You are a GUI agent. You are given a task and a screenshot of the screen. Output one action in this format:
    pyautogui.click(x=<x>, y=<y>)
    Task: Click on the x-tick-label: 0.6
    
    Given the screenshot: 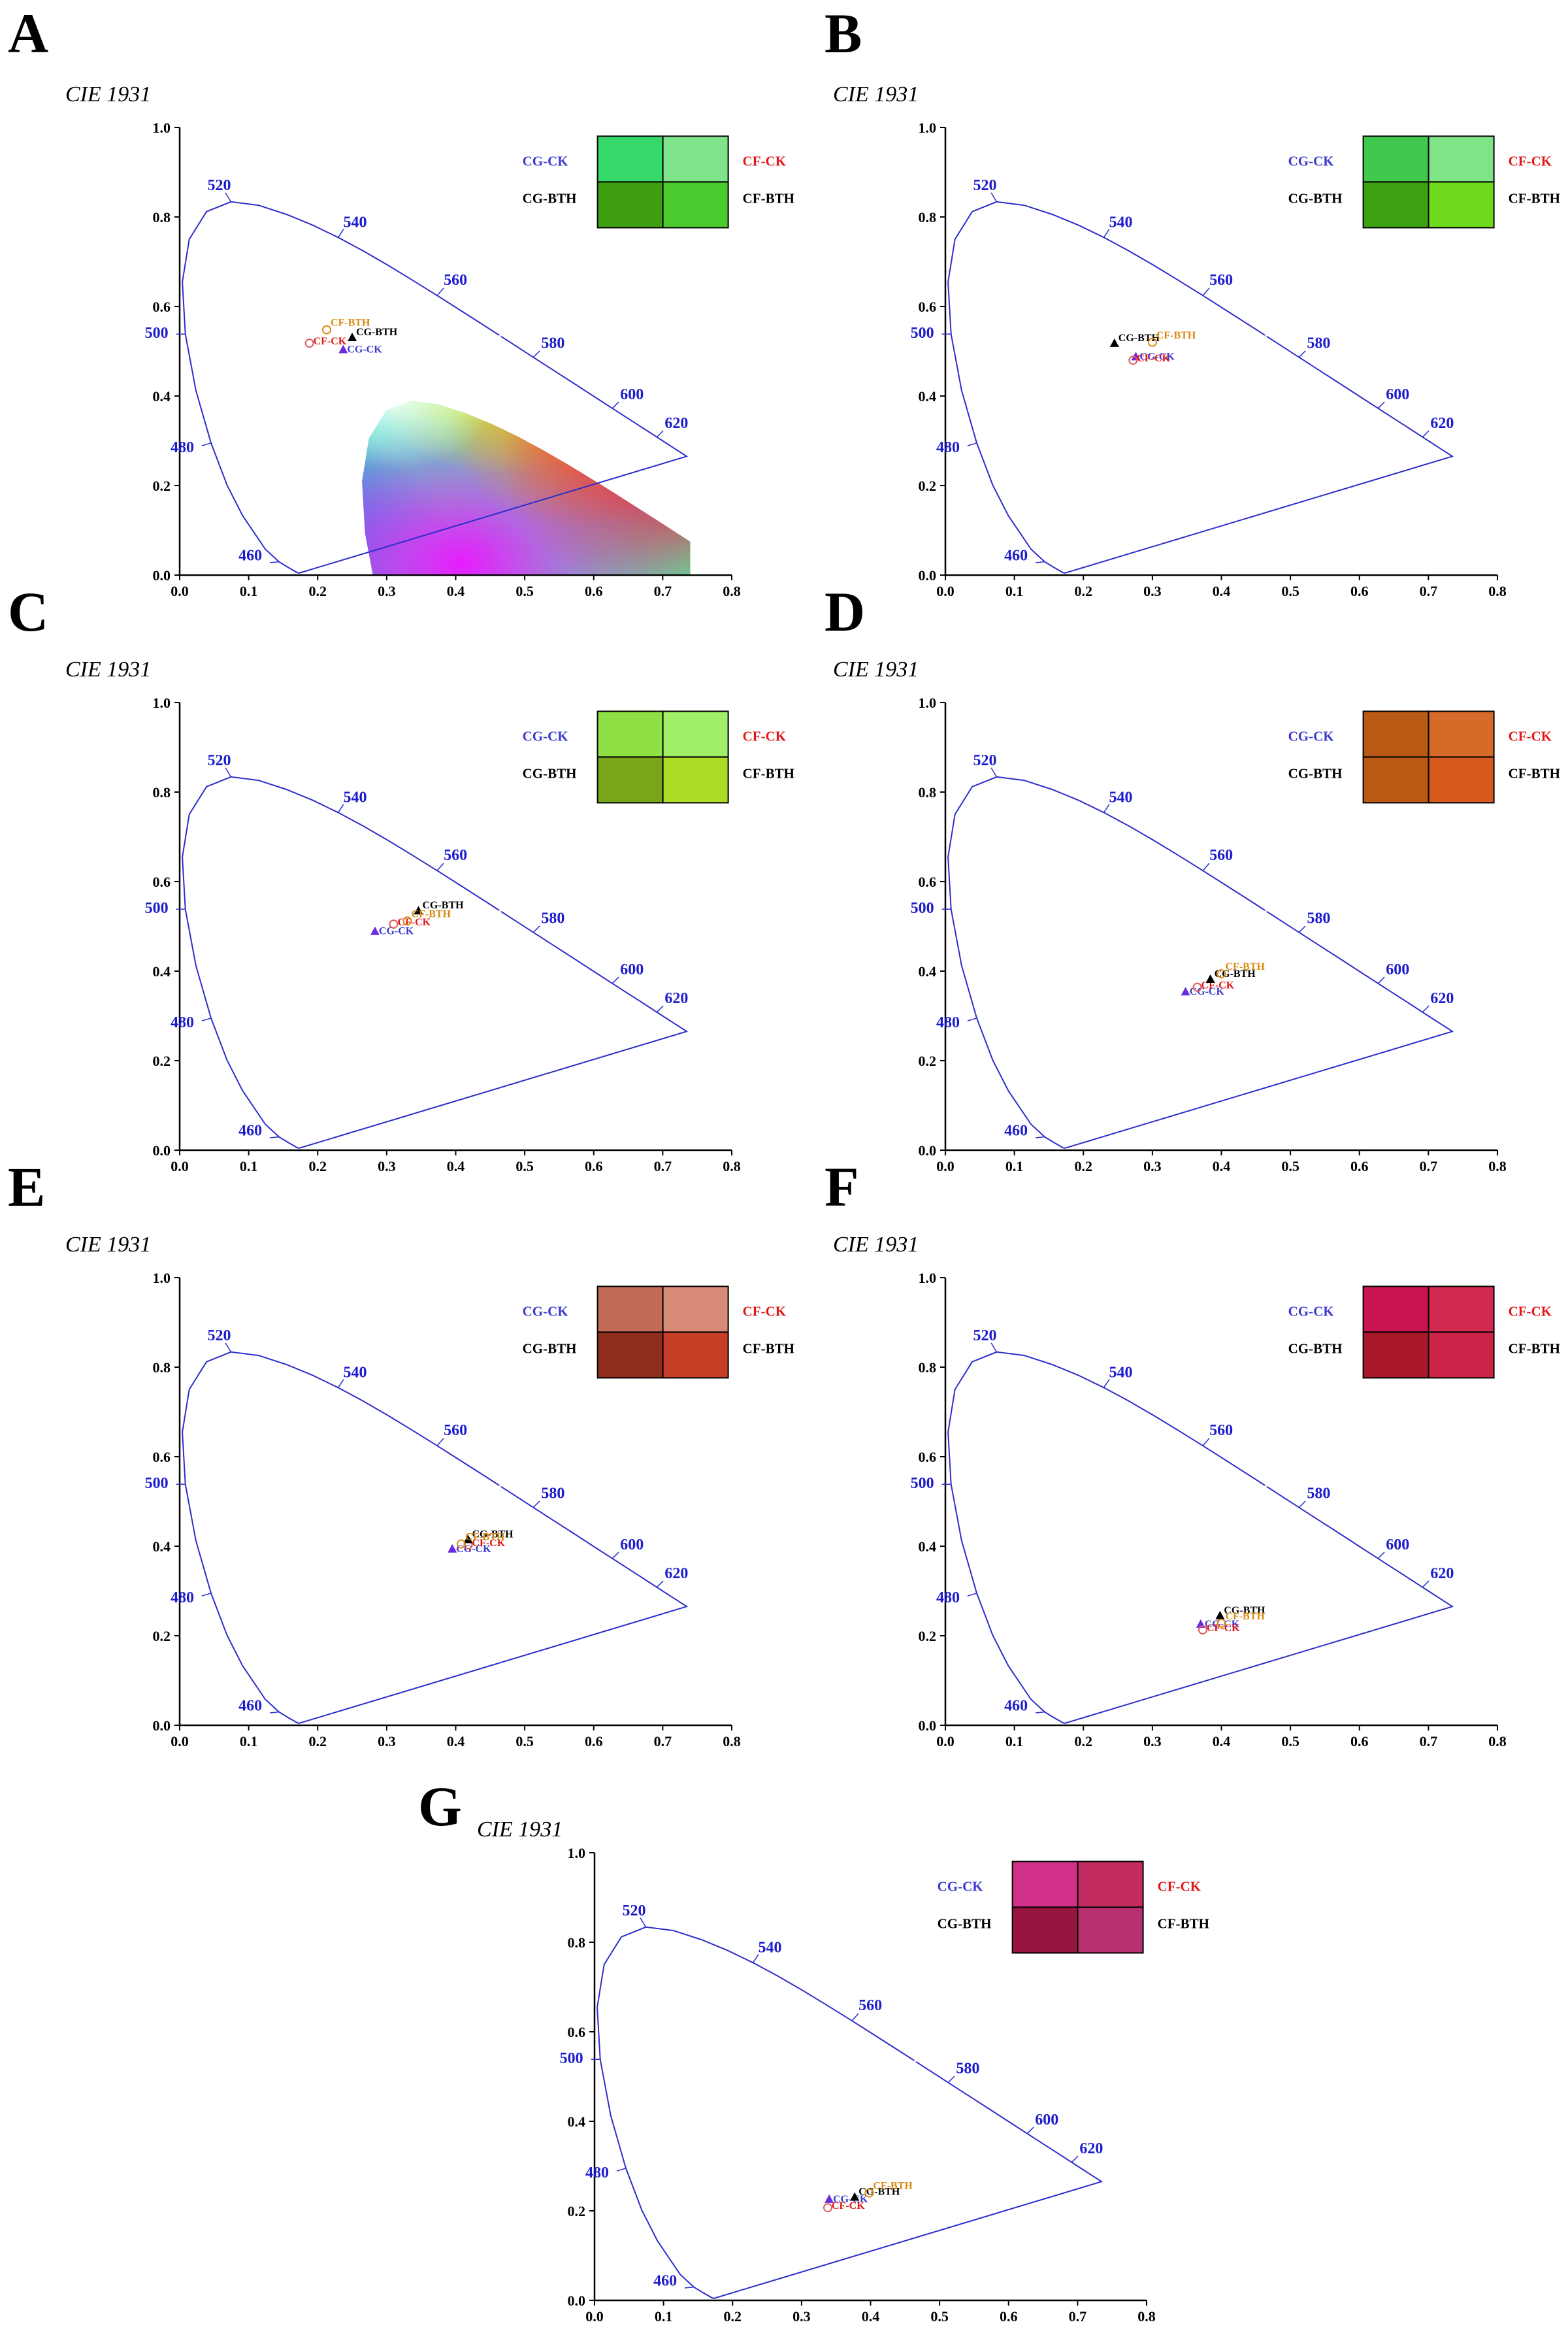 What is the action you would take?
    pyautogui.click(x=1359, y=1166)
    